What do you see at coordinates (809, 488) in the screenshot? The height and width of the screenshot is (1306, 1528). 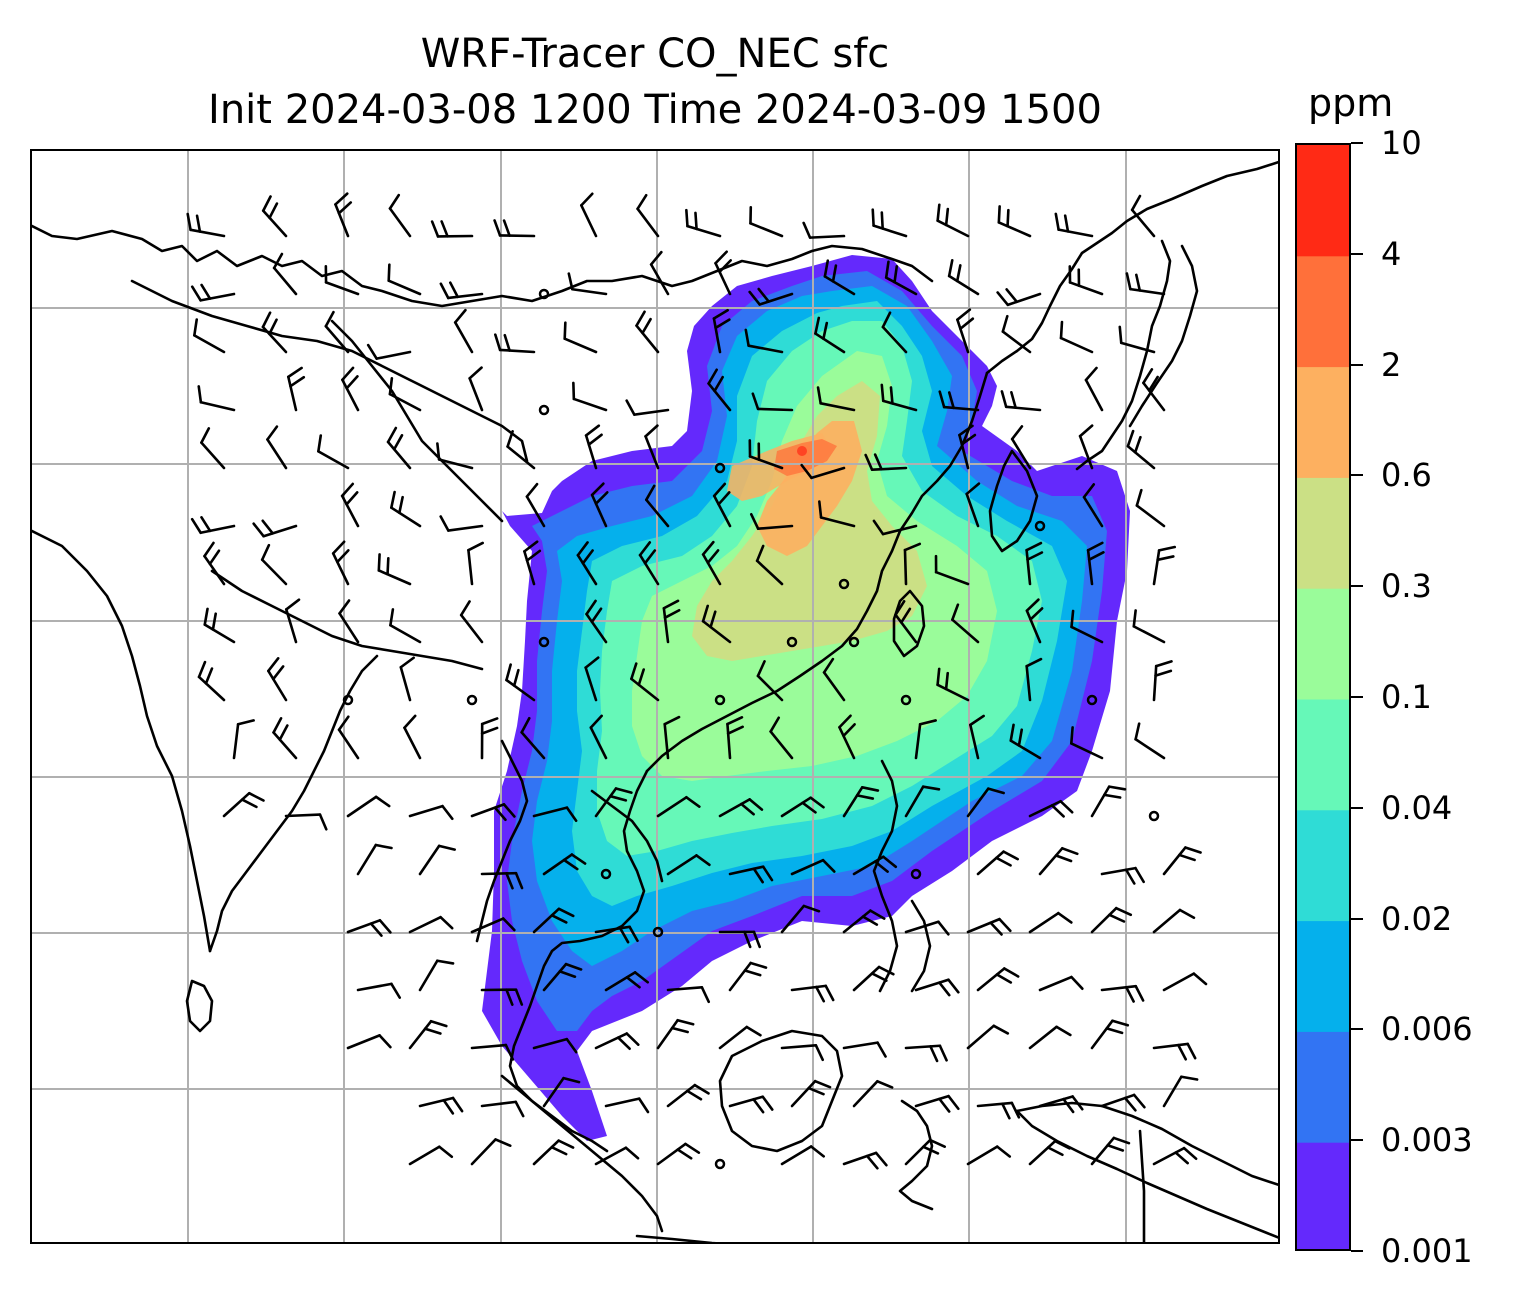 I see `plume-band-0.6` at bounding box center [809, 488].